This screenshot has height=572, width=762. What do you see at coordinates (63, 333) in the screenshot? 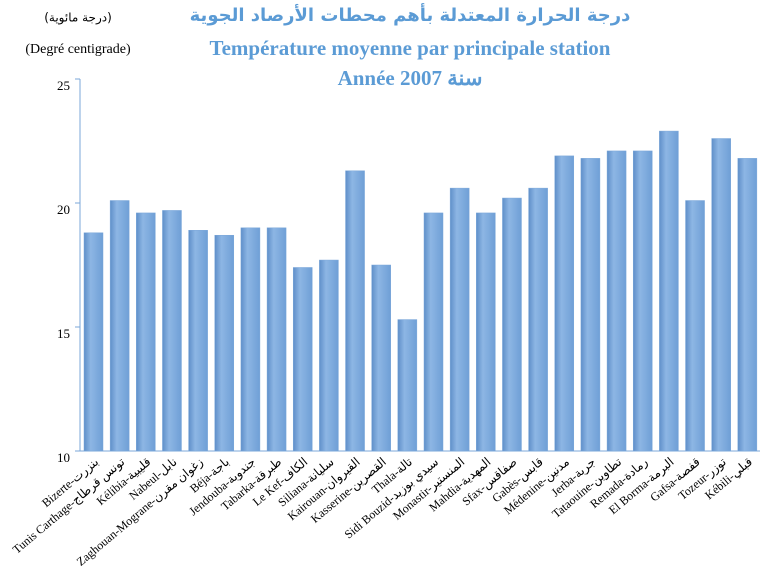
I see `y-tick-label: 15` at bounding box center [63, 333].